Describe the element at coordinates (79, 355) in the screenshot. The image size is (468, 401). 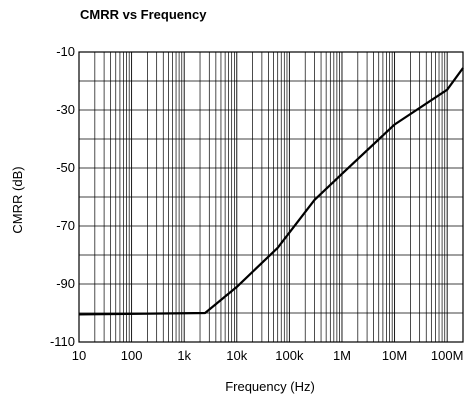
I see `x-tick-label: 10` at that location.